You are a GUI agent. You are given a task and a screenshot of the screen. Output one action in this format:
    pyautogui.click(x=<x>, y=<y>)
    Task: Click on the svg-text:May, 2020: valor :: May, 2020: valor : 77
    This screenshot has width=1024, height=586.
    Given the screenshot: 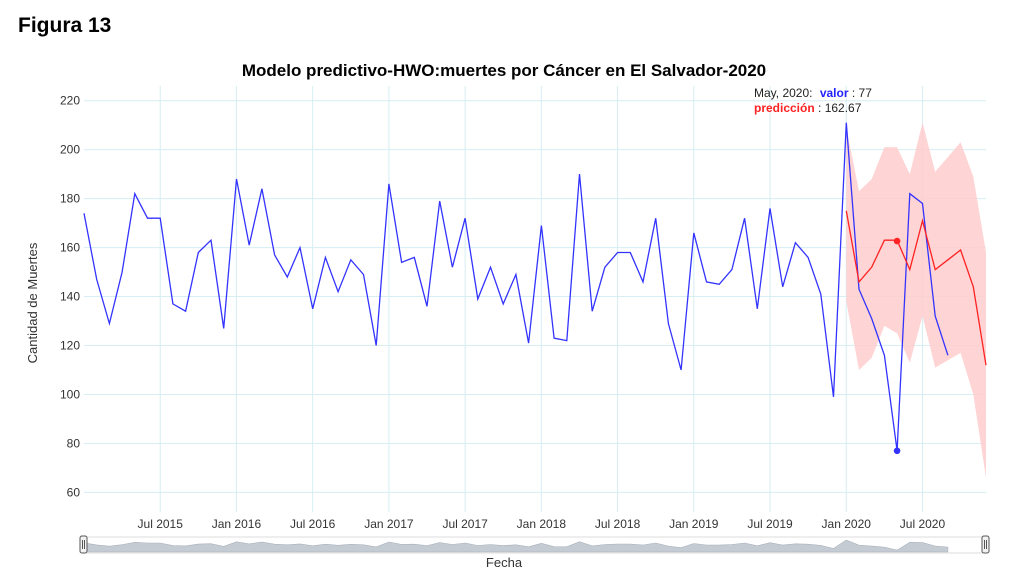 What is the action you would take?
    pyautogui.click(x=813, y=93)
    